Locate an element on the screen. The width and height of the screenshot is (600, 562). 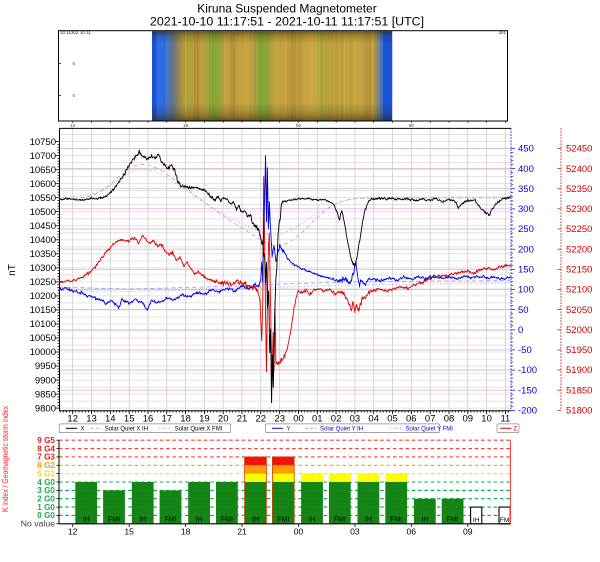
svg-text: 52050 is located at coordinates (579, 310).